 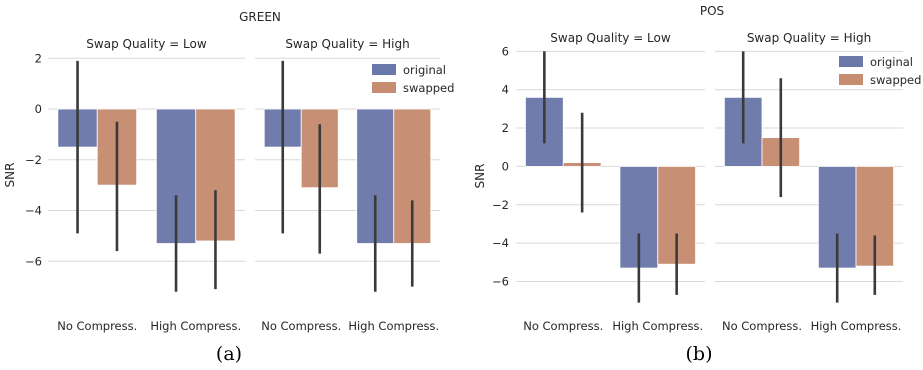 What do you see at coordinates (260, 17) in the screenshot?
I see `chart-title: GREEN` at bounding box center [260, 17].